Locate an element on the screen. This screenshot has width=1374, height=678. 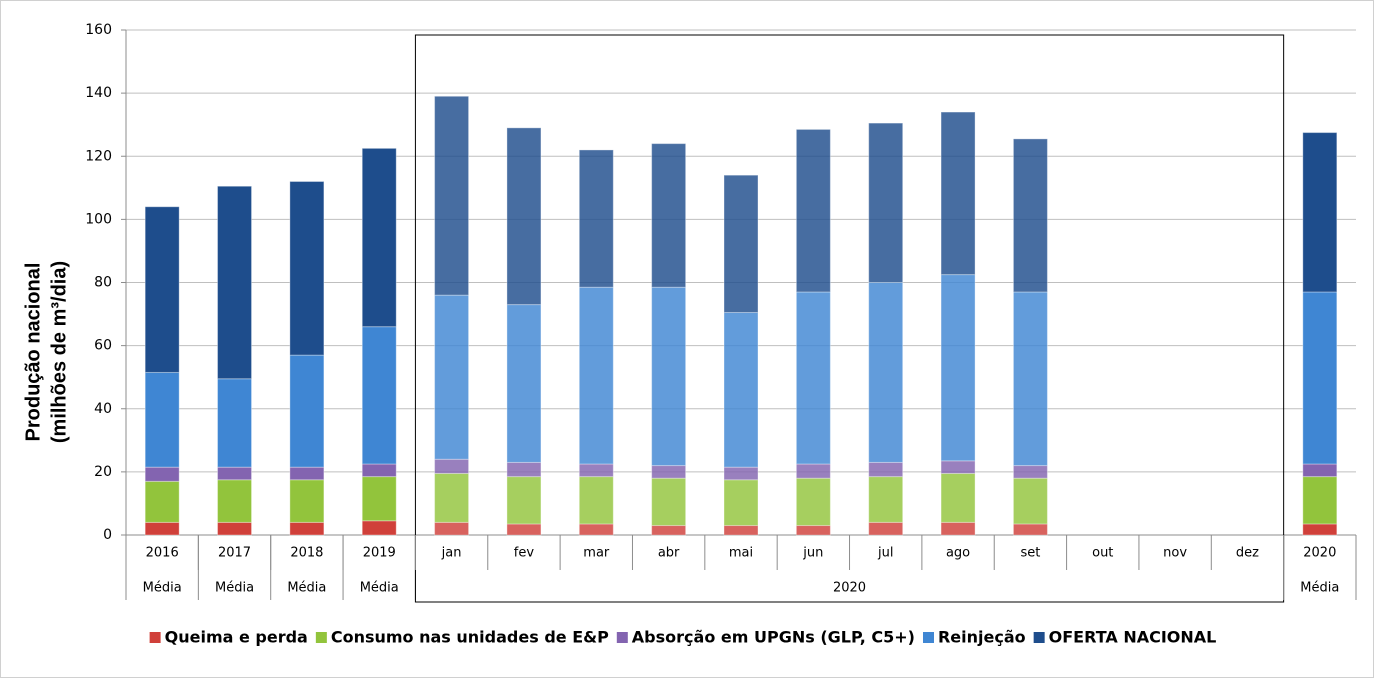
y-tick-label: 120 is located at coordinates (98, 156).